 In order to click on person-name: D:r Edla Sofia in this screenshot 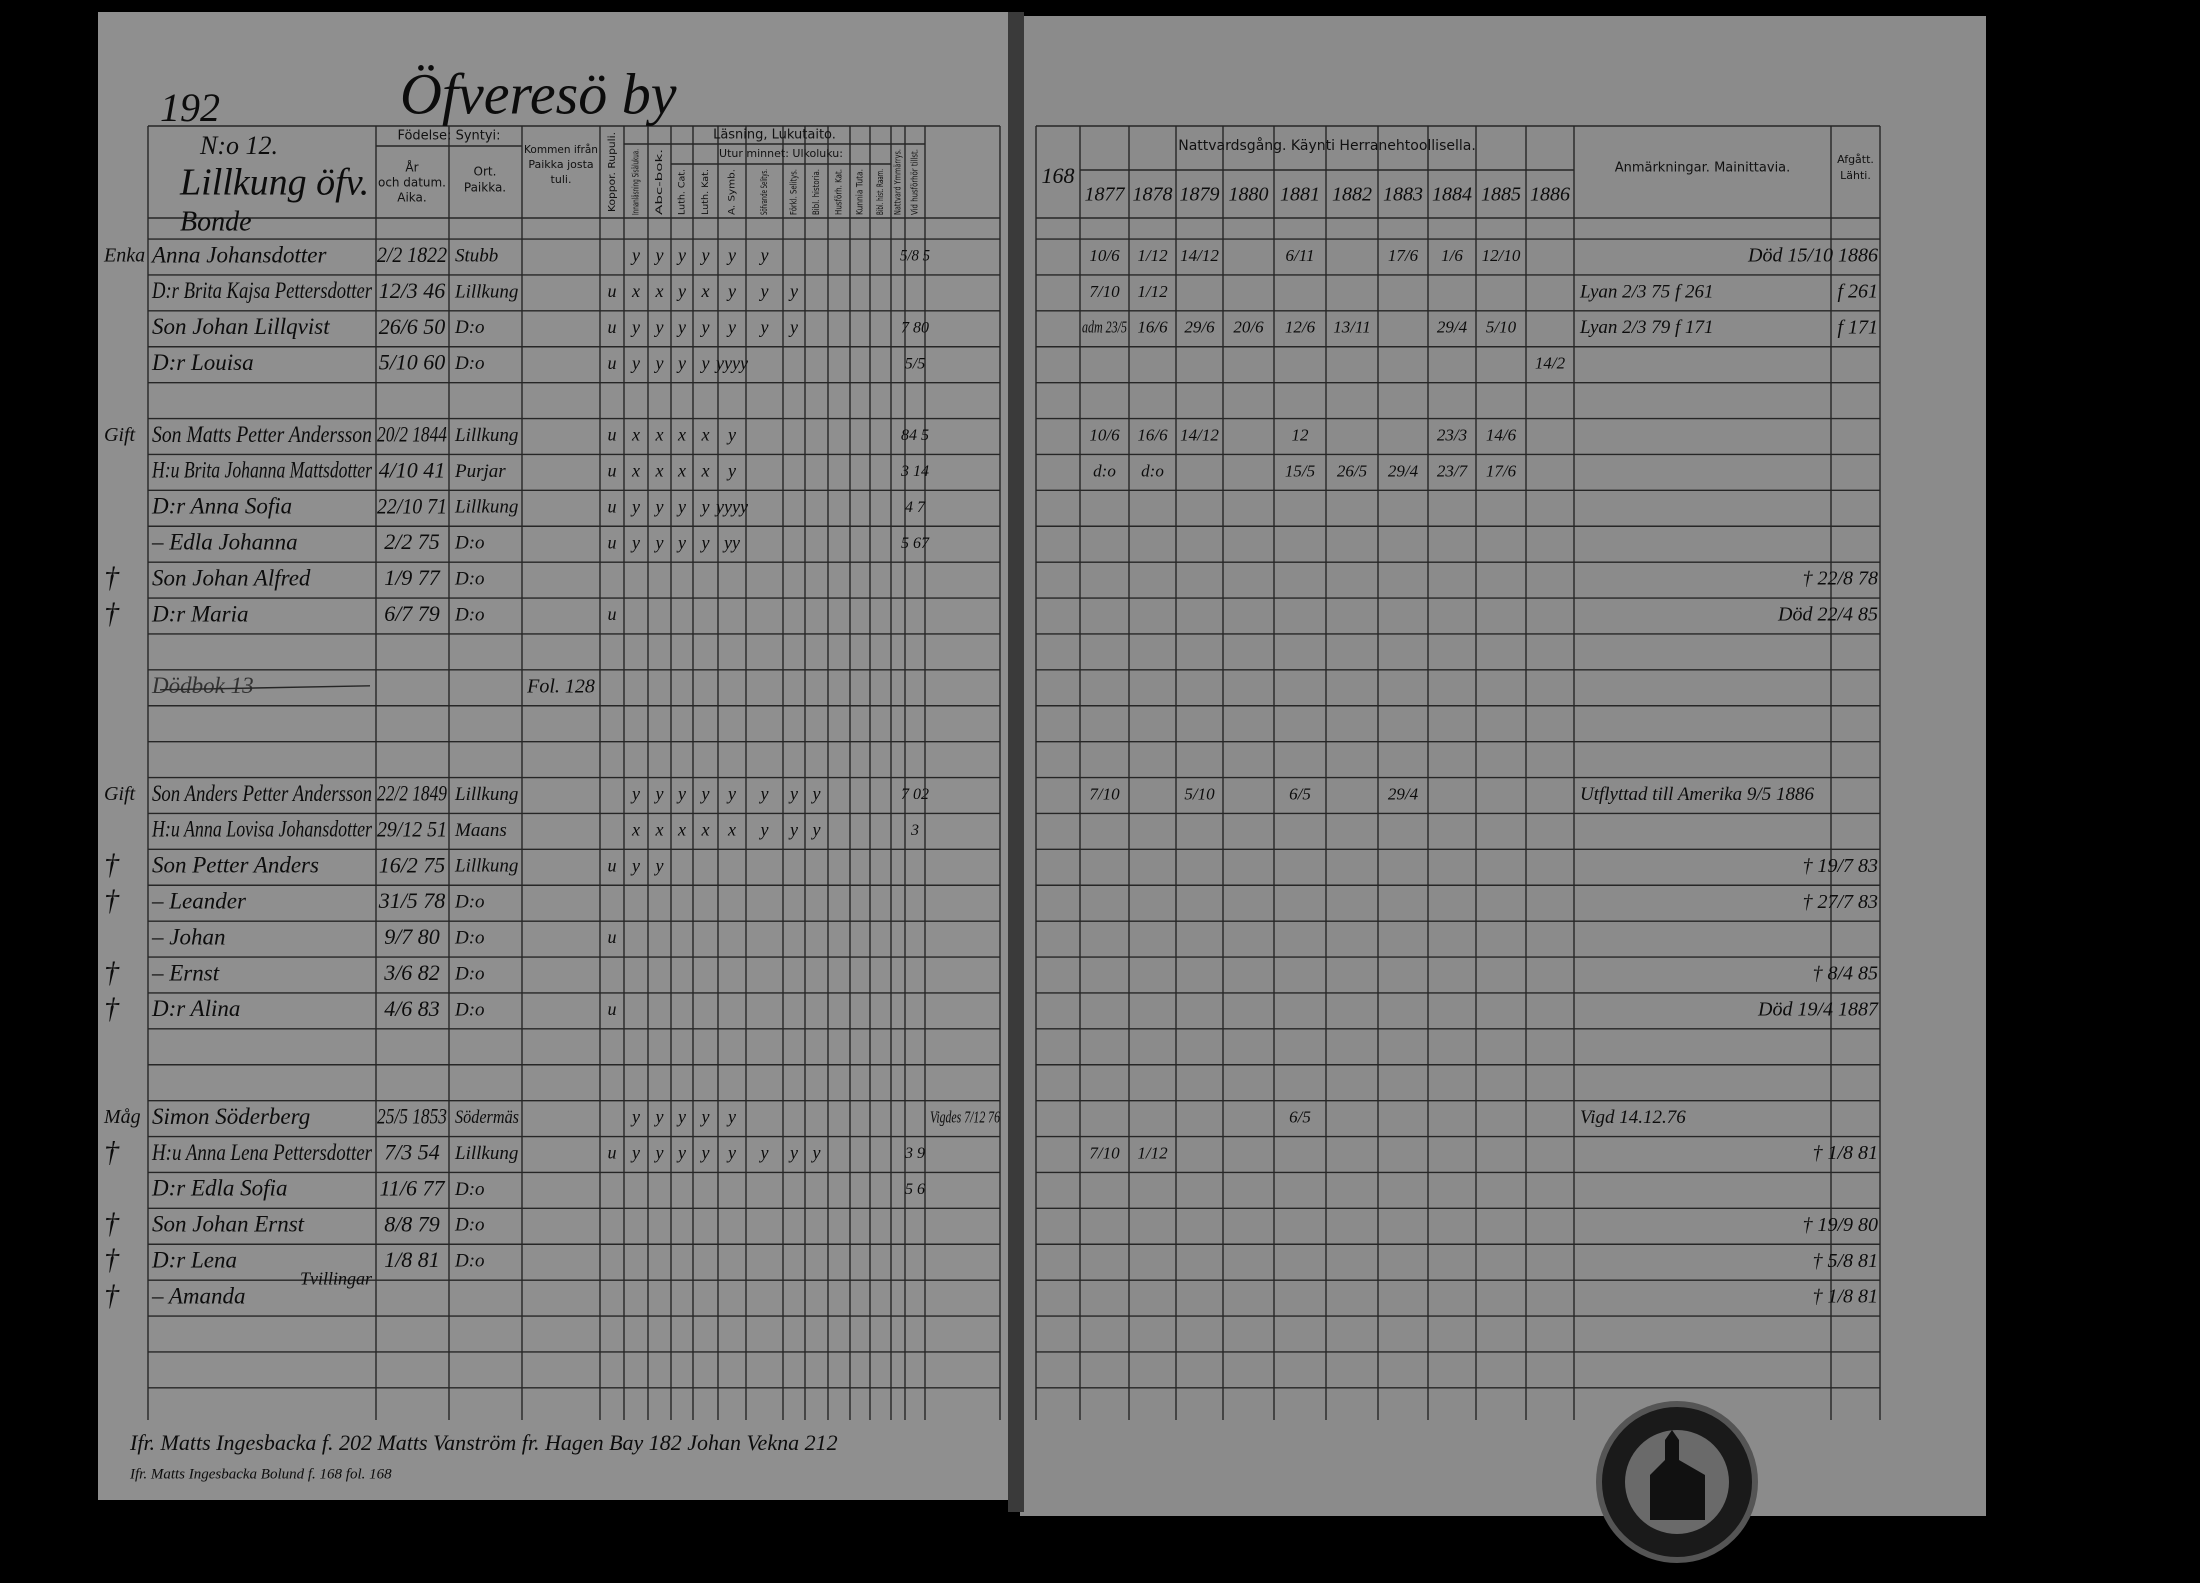, I will do `click(219, 1188)`.